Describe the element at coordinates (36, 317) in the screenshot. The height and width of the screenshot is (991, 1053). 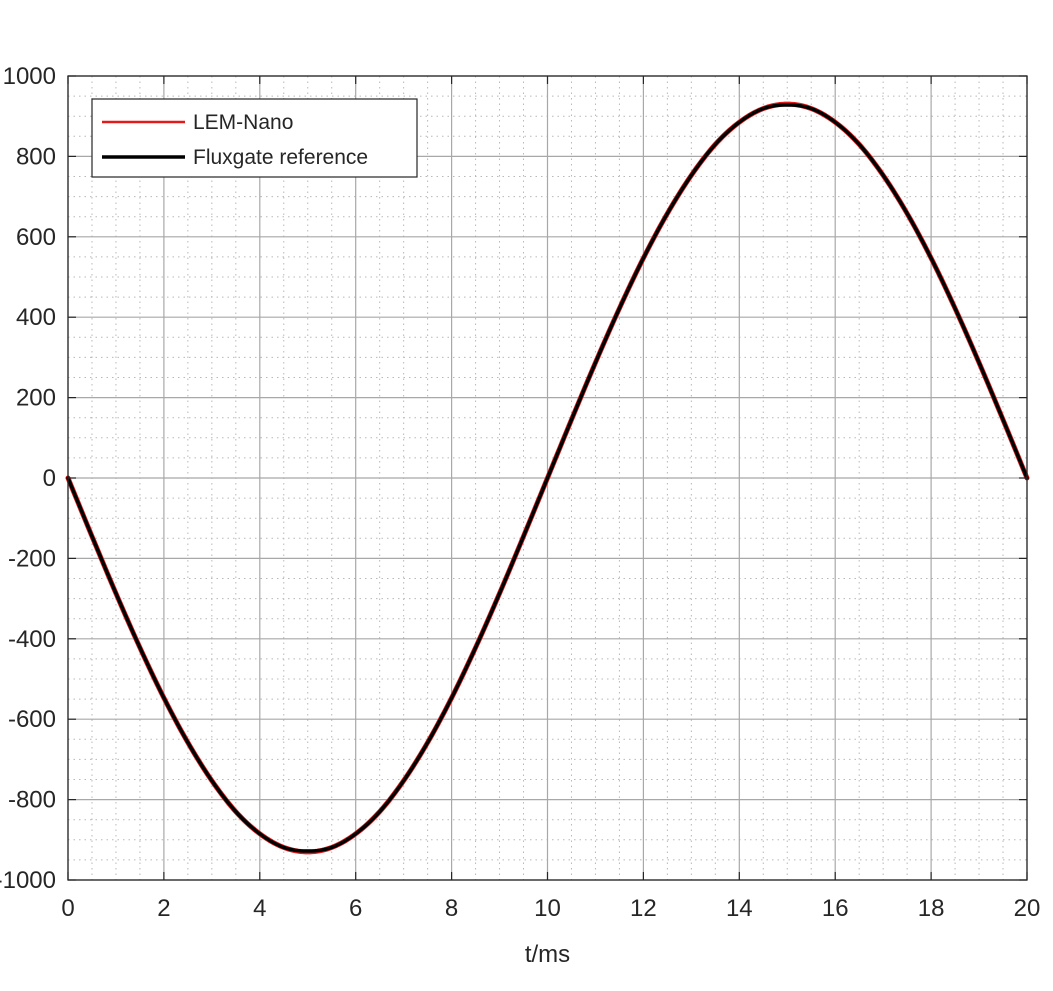
I see `y-tick-label: 400` at that location.